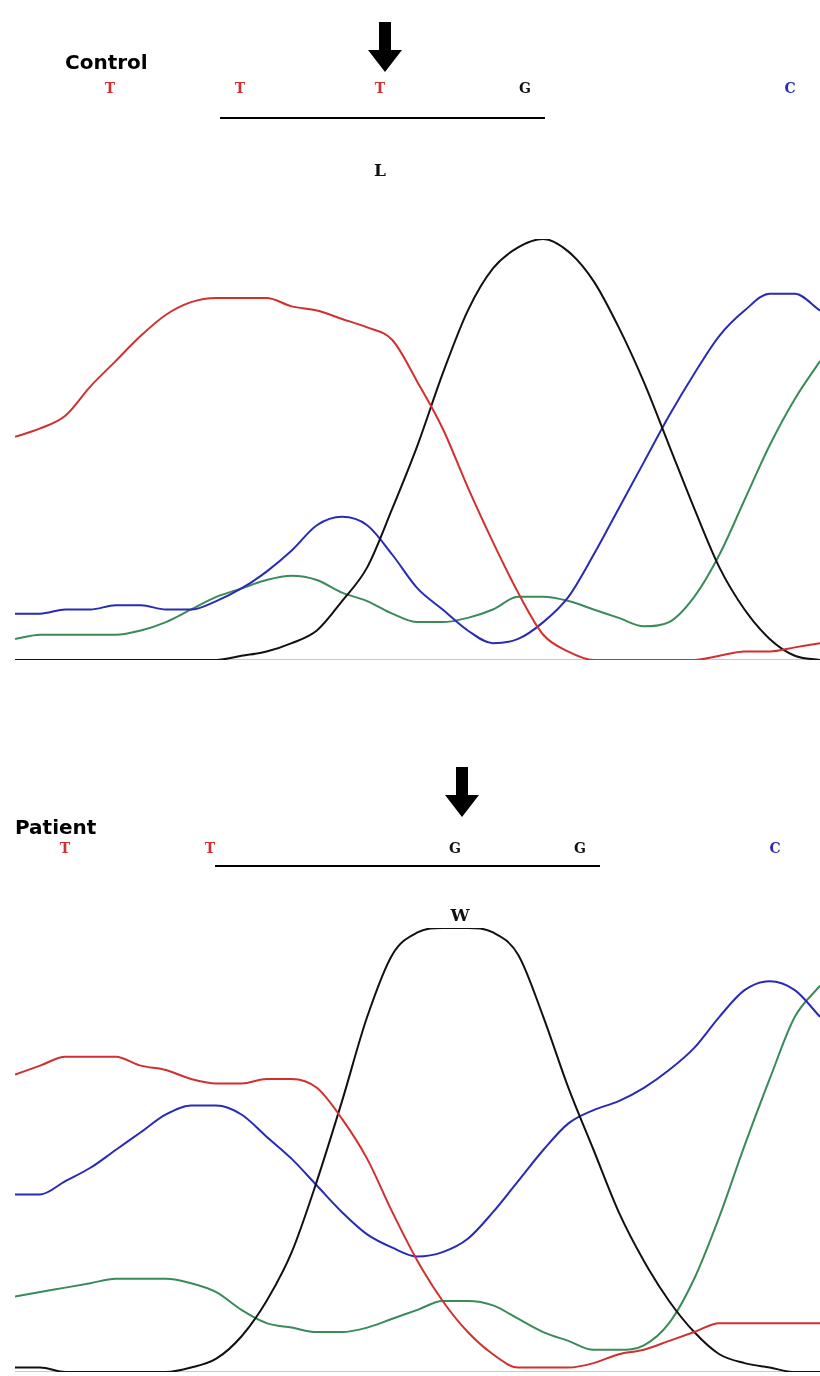 The image size is (820, 1376). Describe the element at coordinates (106, 62) in the screenshot. I see `chart-title: Control` at that location.